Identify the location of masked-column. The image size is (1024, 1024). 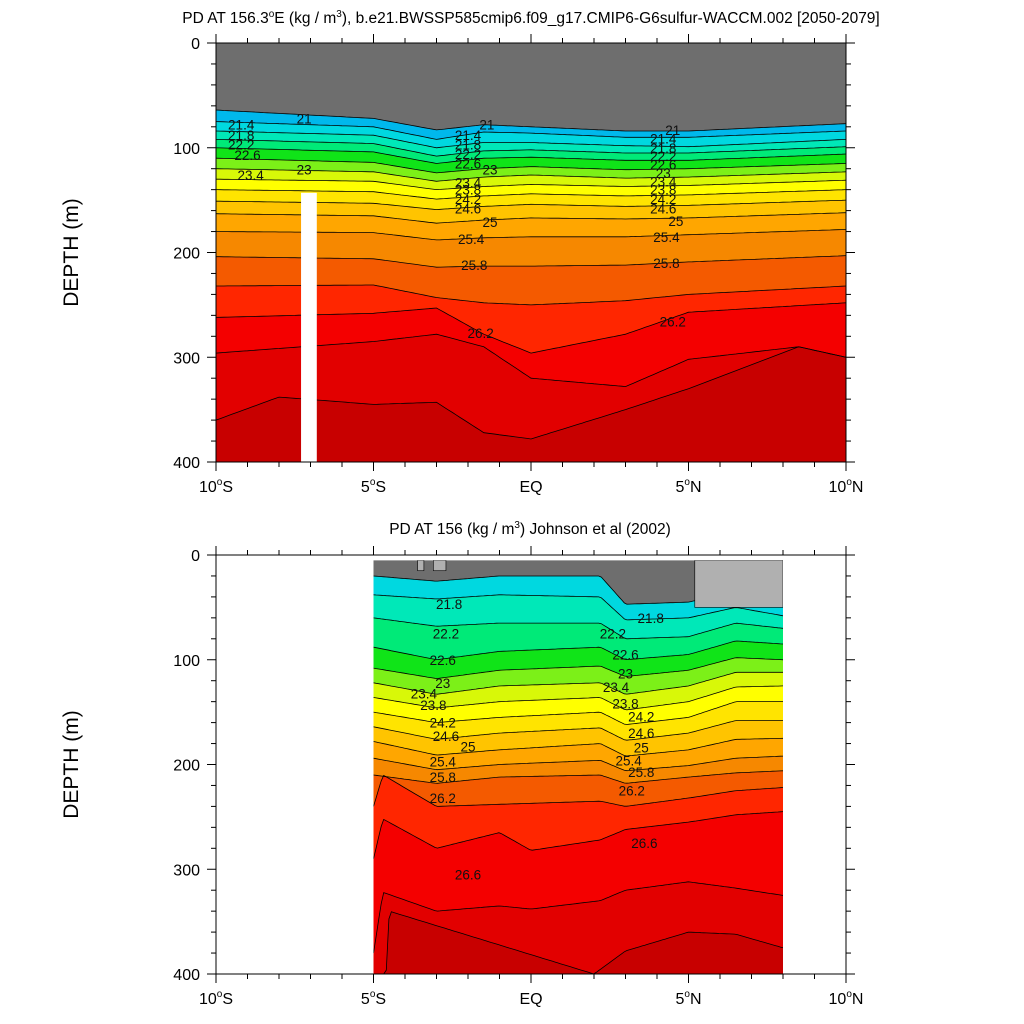
(309, 327).